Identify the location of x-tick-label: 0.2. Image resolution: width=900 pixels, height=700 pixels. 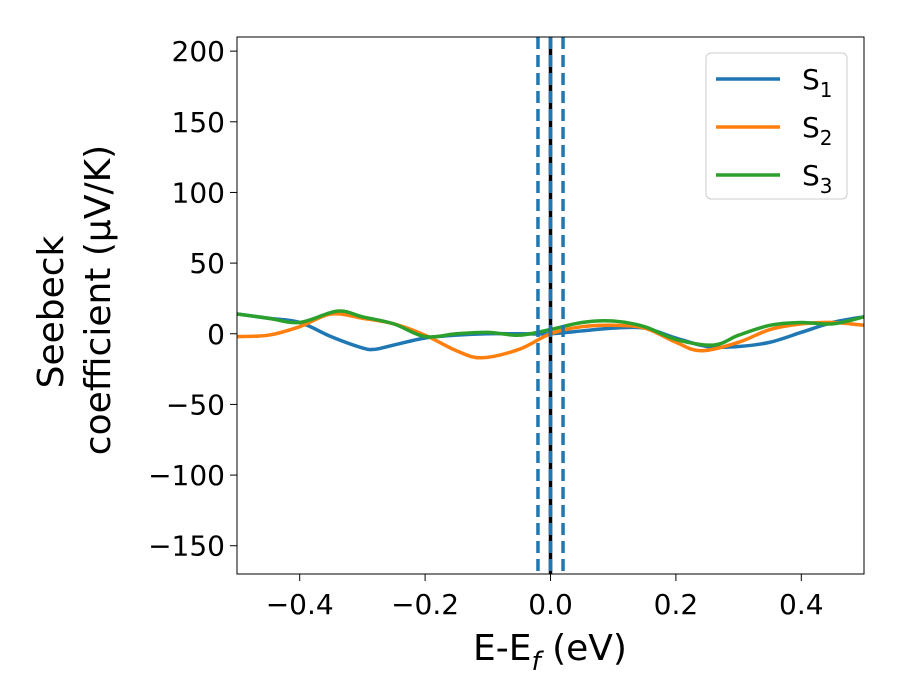
(676, 604).